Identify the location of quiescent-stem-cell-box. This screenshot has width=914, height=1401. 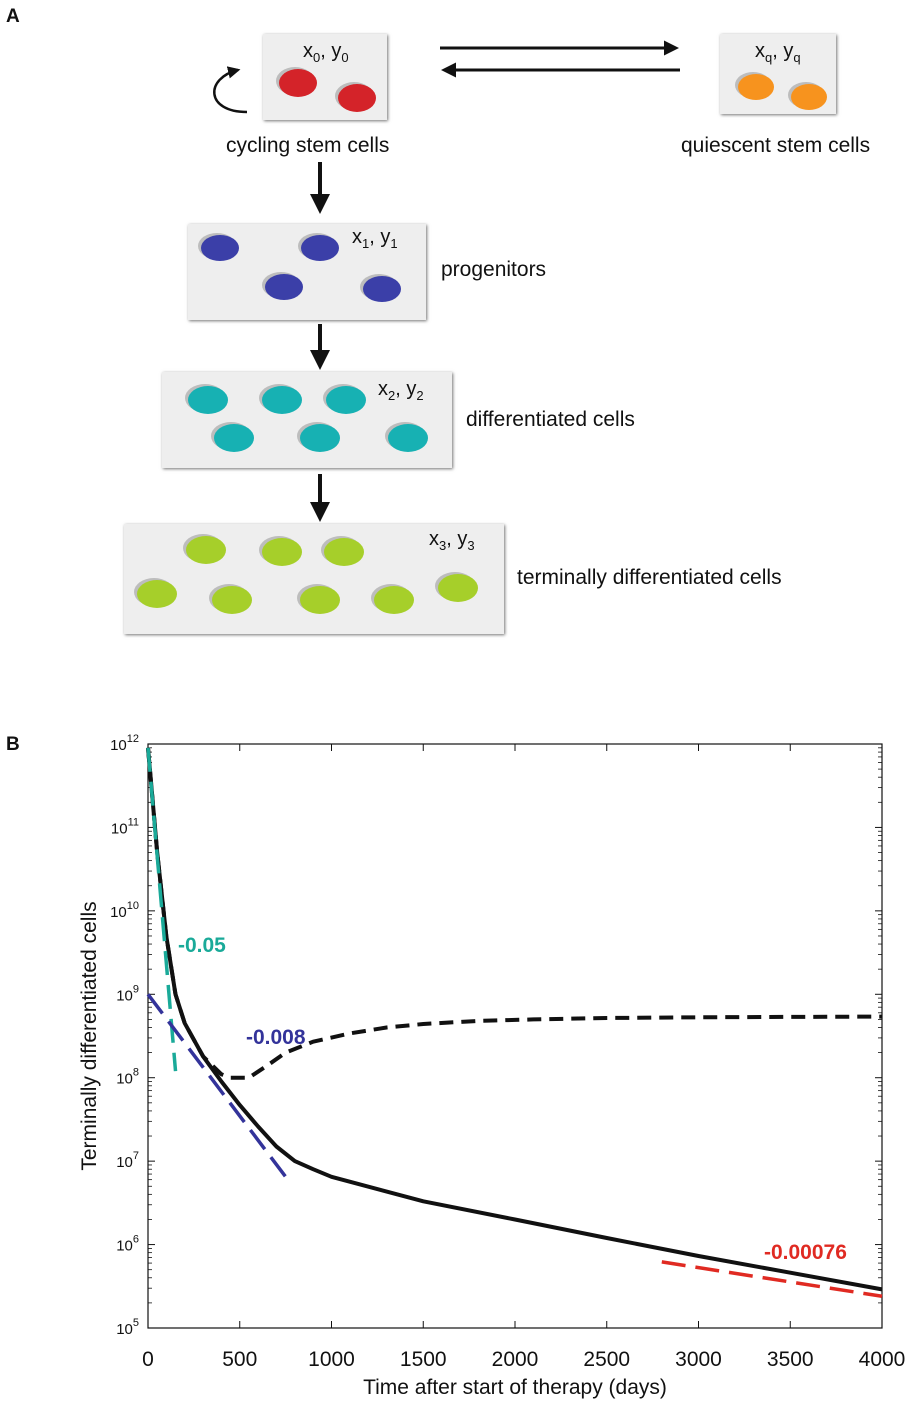
(778, 74).